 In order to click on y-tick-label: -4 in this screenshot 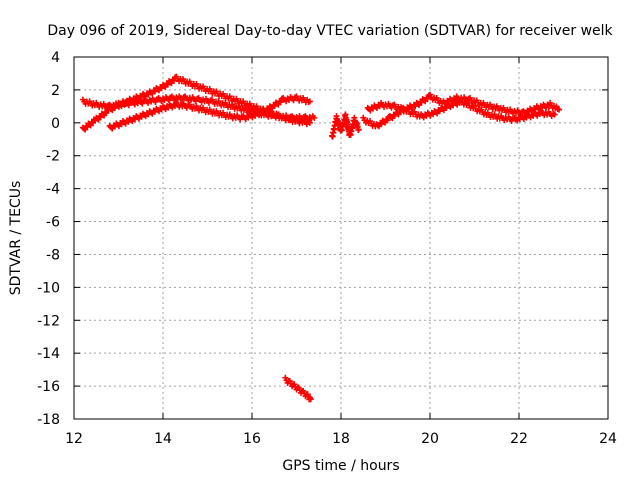, I will do `click(53, 190)`.